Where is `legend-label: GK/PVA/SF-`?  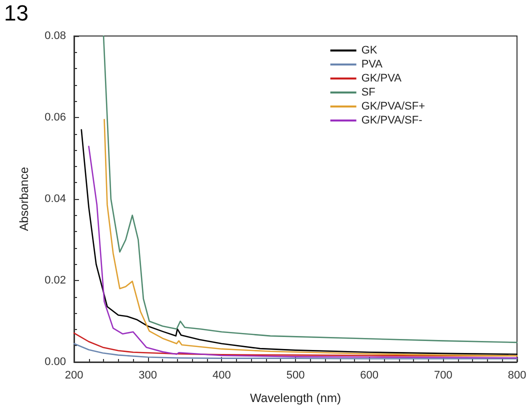 legend-label: GK/PVA/SF- is located at coordinates (392, 120).